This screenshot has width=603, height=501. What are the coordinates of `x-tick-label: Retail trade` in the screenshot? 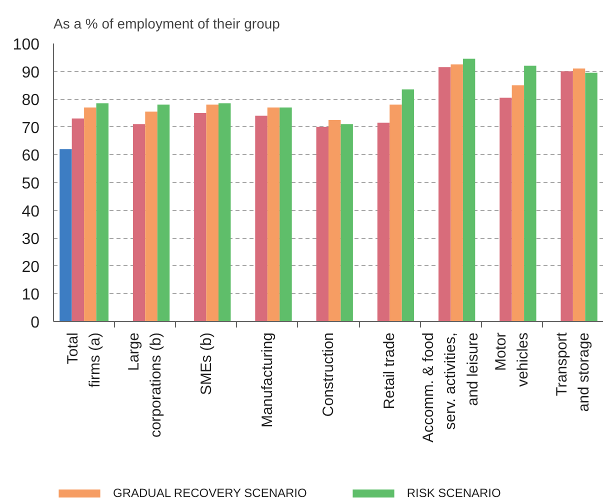 It's located at (389, 371).